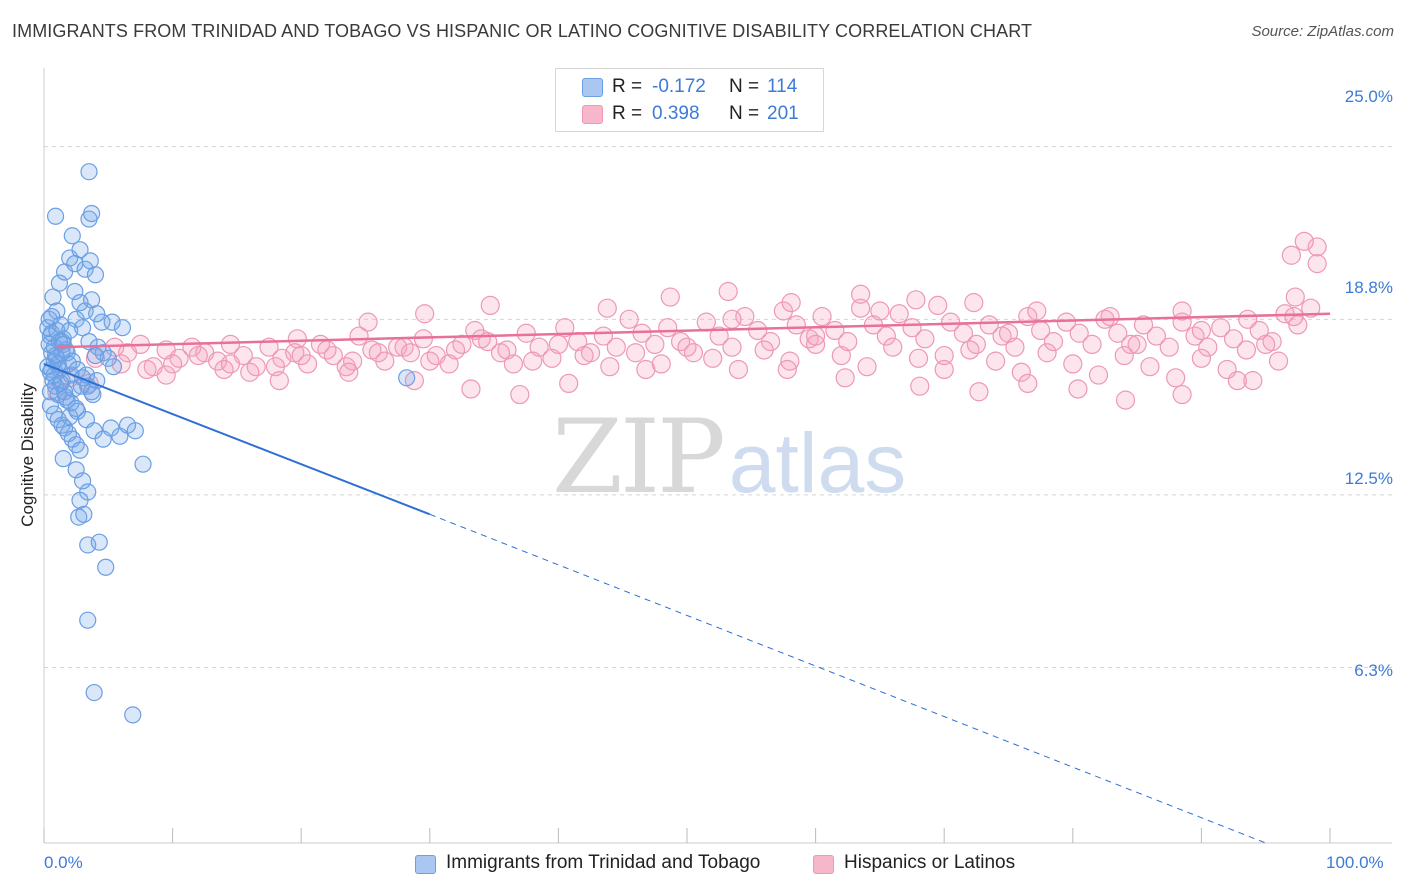  What do you see at coordinates (1368, 96) in the screenshot?
I see `y-tick-label: 25.0%` at bounding box center [1368, 96].